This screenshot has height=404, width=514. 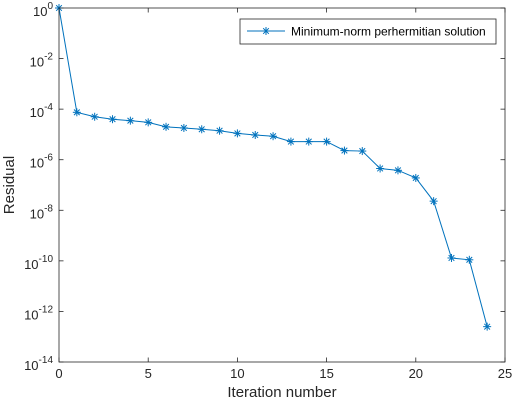 What do you see at coordinates (43, 10) in the screenshot?
I see `y-tick-label: 10⁰` at bounding box center [43, 10].